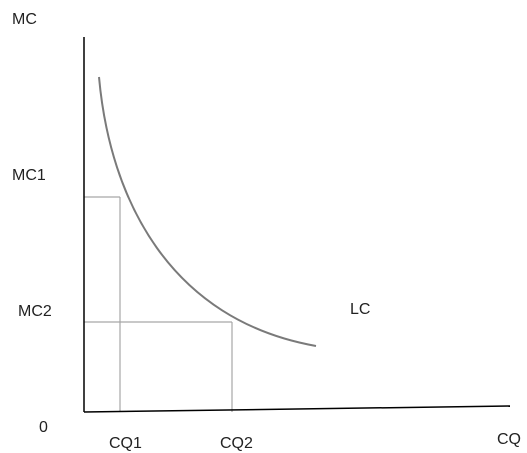 The height and width of the screenshot is (453, 527). I want to click on y-axis-label: MC, so click(24, 19).